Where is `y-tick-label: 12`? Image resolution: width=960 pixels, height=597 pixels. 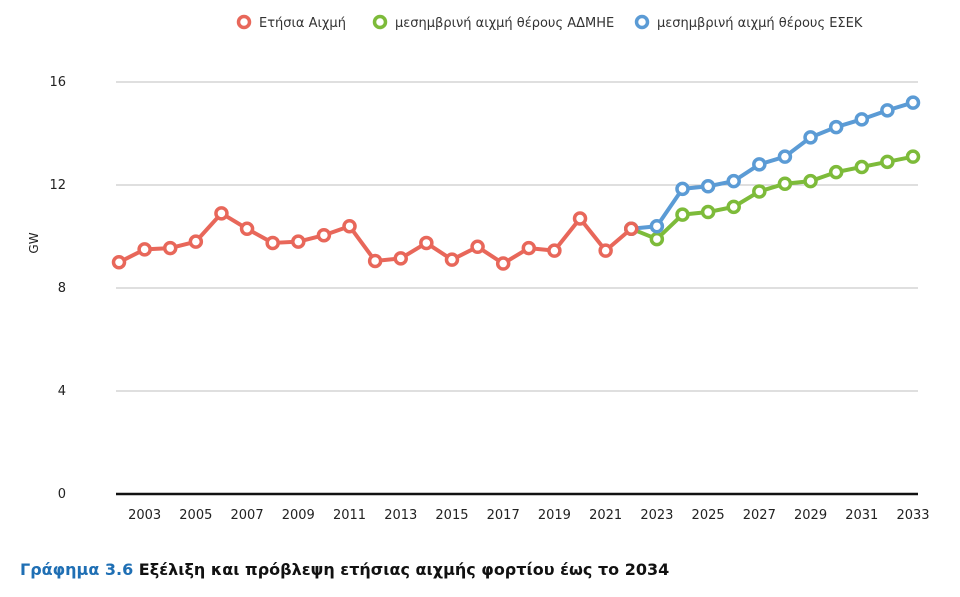
y-tick-label: 12 is located at coordinates (57, 185).